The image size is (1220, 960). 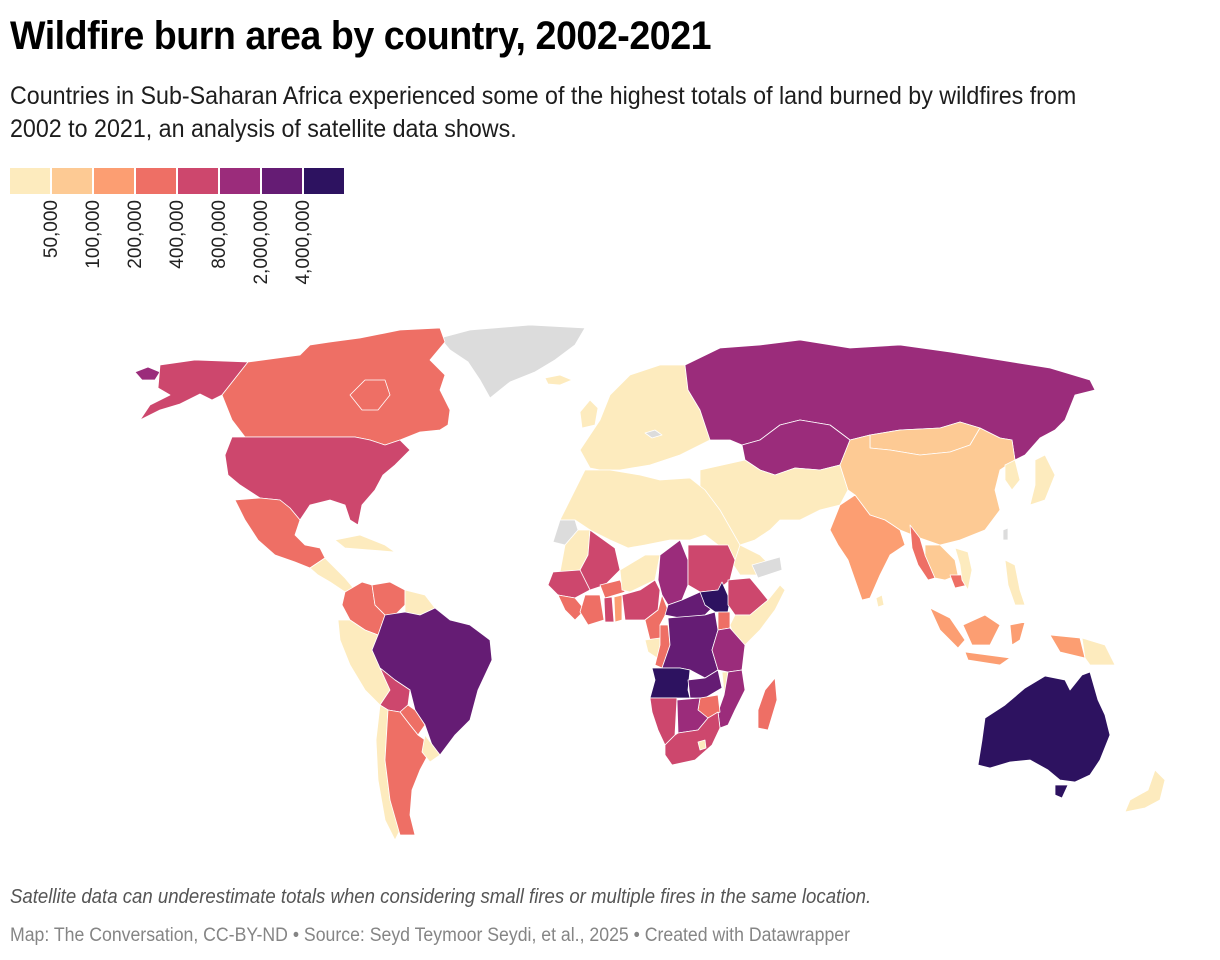 I want to click on chart-title: Wildfire burn area by country, 2002-2021, so click(x=361, y=36).